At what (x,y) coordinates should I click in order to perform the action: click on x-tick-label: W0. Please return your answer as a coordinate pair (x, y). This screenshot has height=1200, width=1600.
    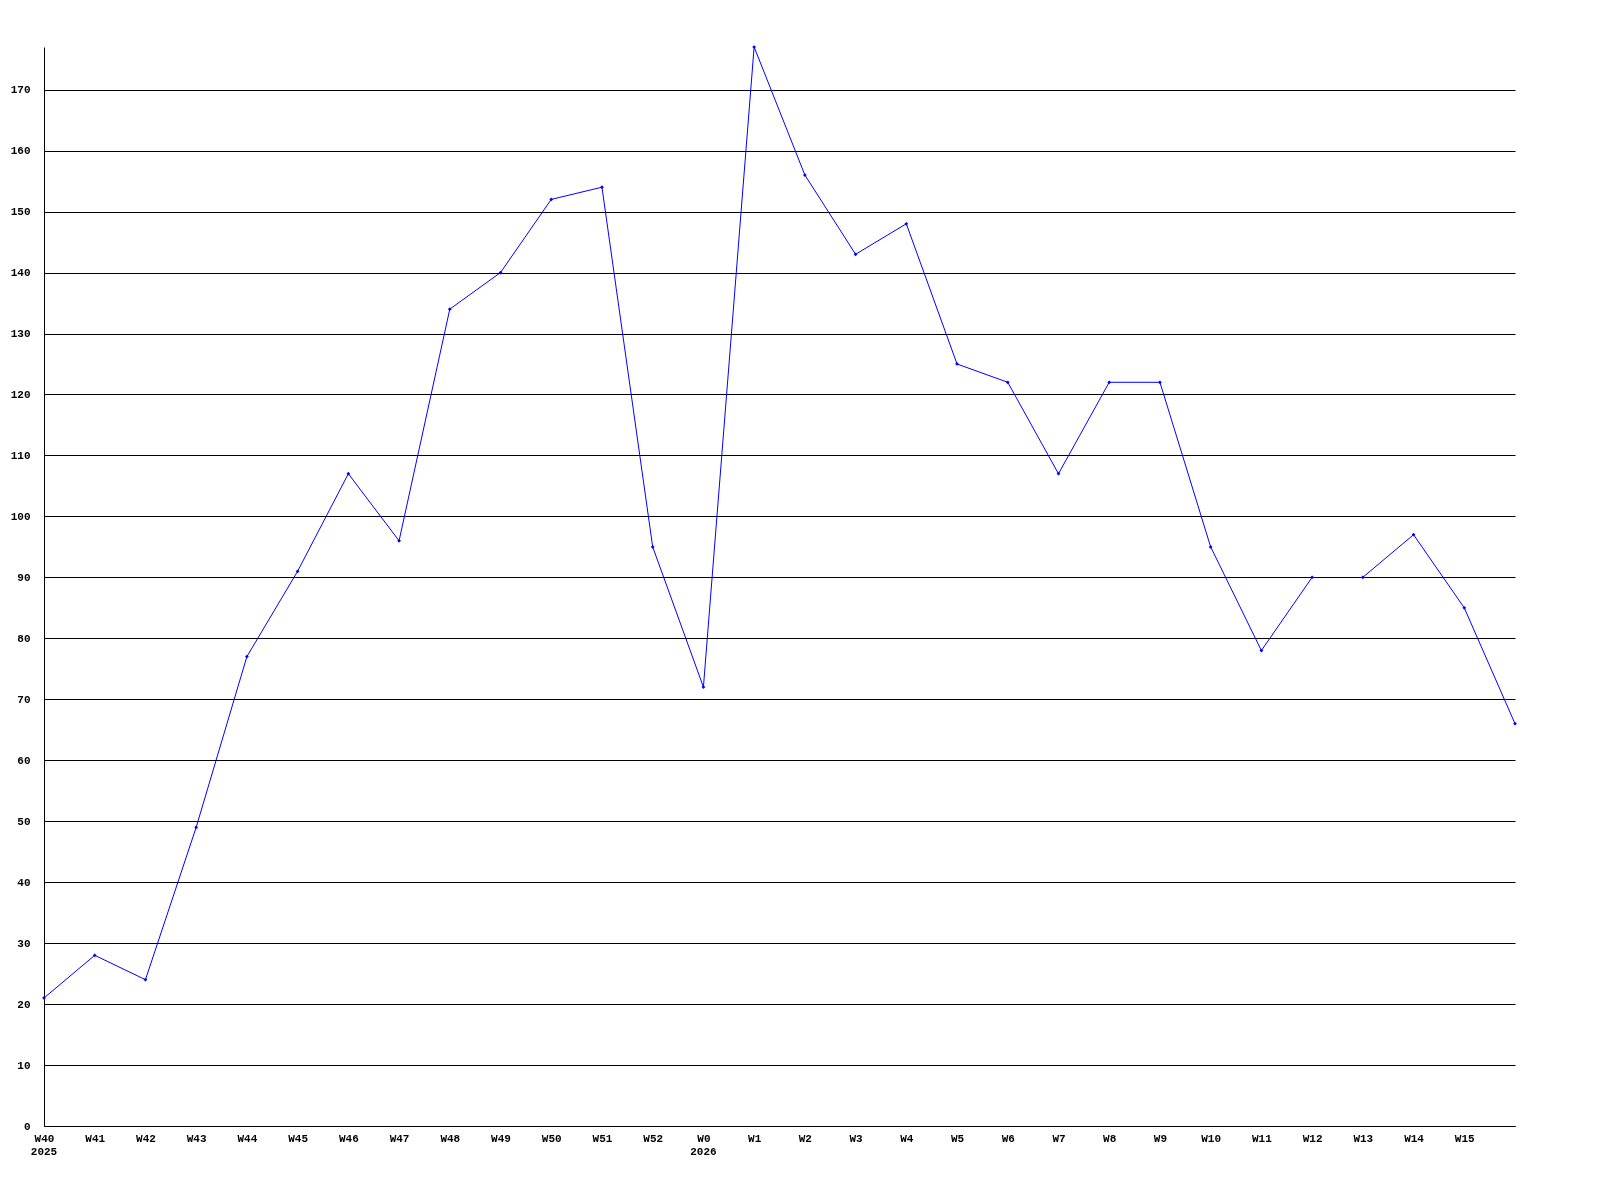
    Looking at the image, I should click on (704, 1138).